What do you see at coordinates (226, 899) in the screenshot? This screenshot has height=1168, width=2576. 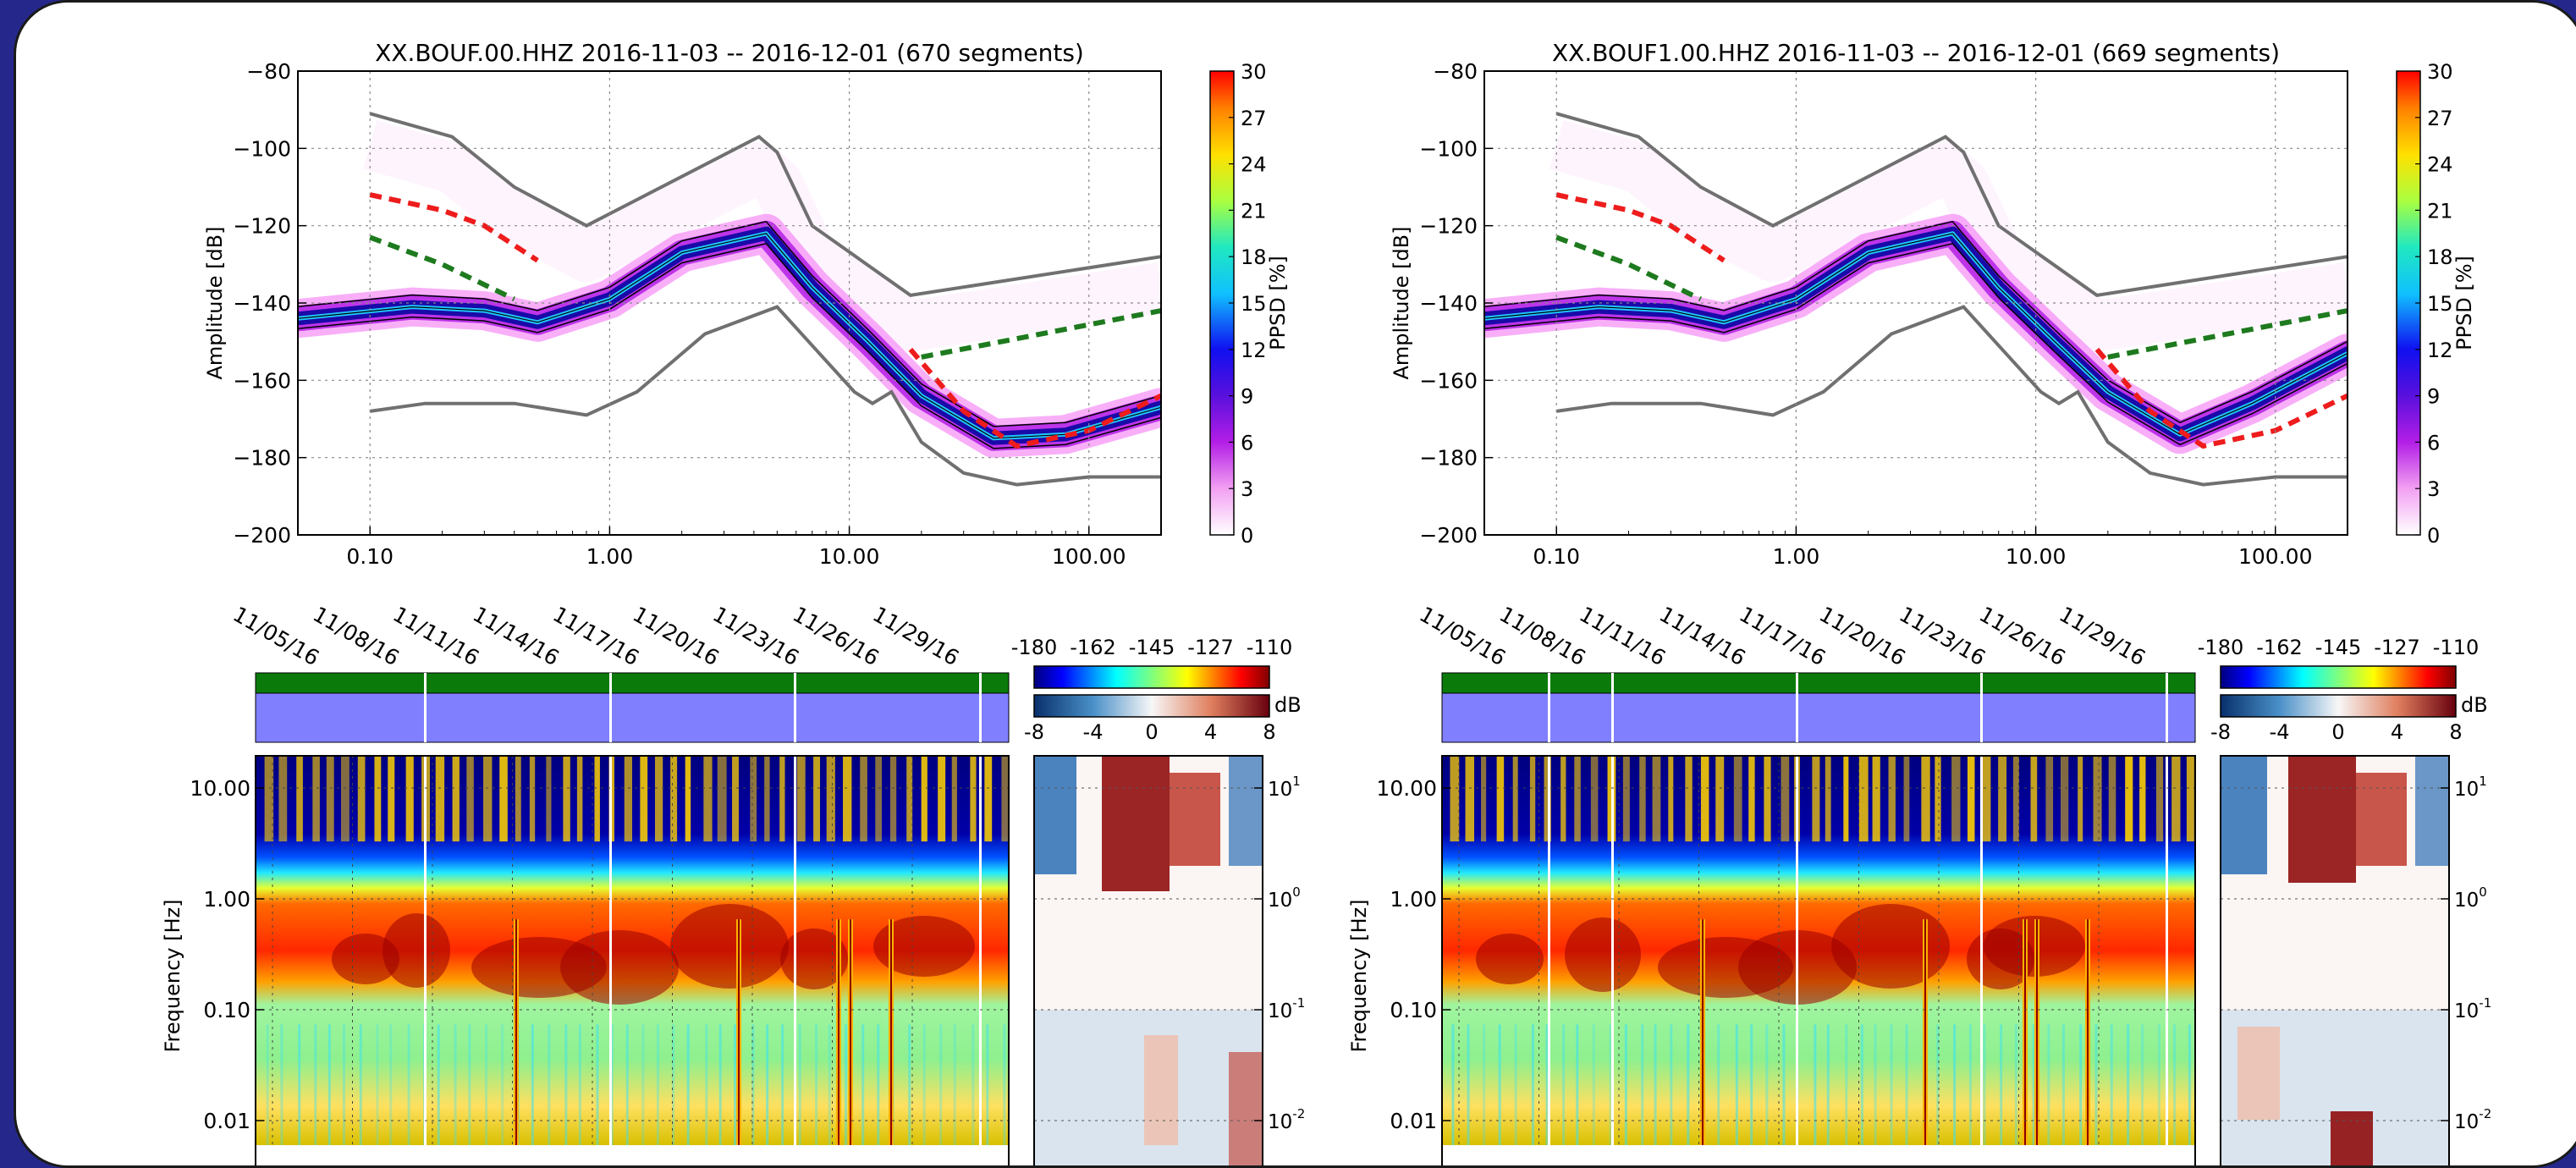 I see `y-tick-label: 1.00` at bounding box center [226, 899].